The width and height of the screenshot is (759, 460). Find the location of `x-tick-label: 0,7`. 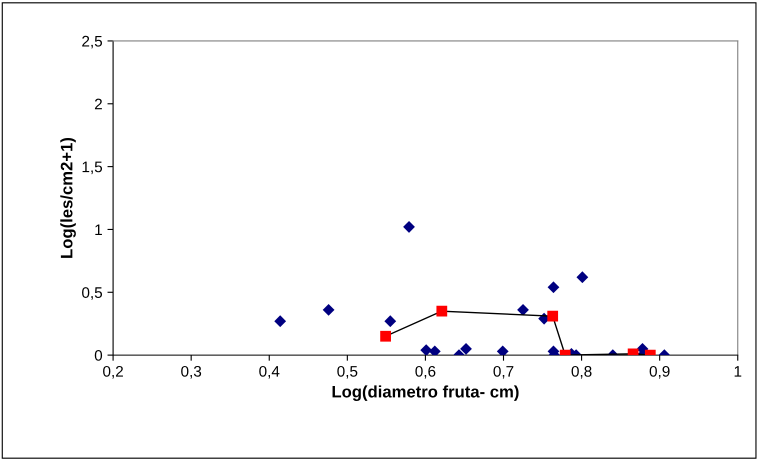

x-tick-label: 0,7 is located at coordinates (503, 372).